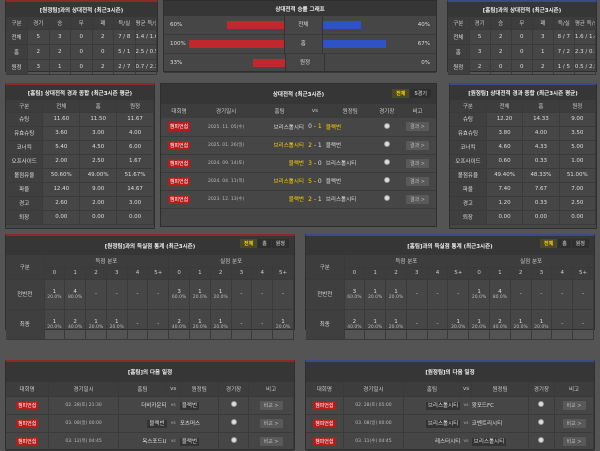  I want to click on away-percent: 0%, so click(425, 63).